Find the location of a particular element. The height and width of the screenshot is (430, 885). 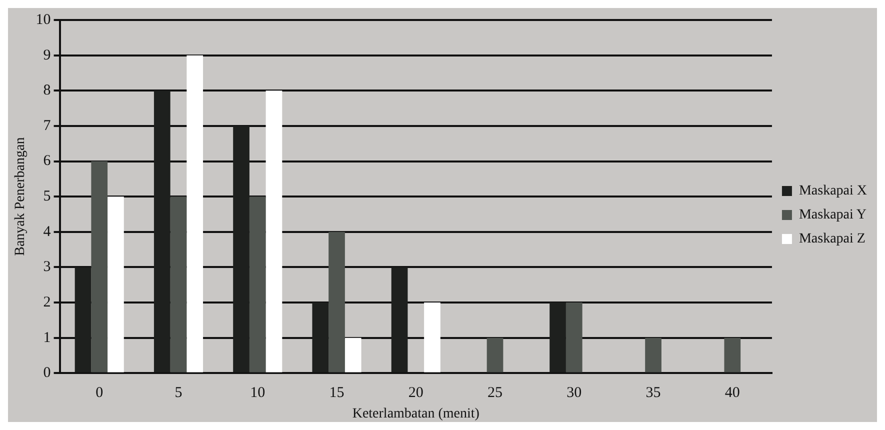

y-tick-label: 0 is located at coordinates (47, 373).